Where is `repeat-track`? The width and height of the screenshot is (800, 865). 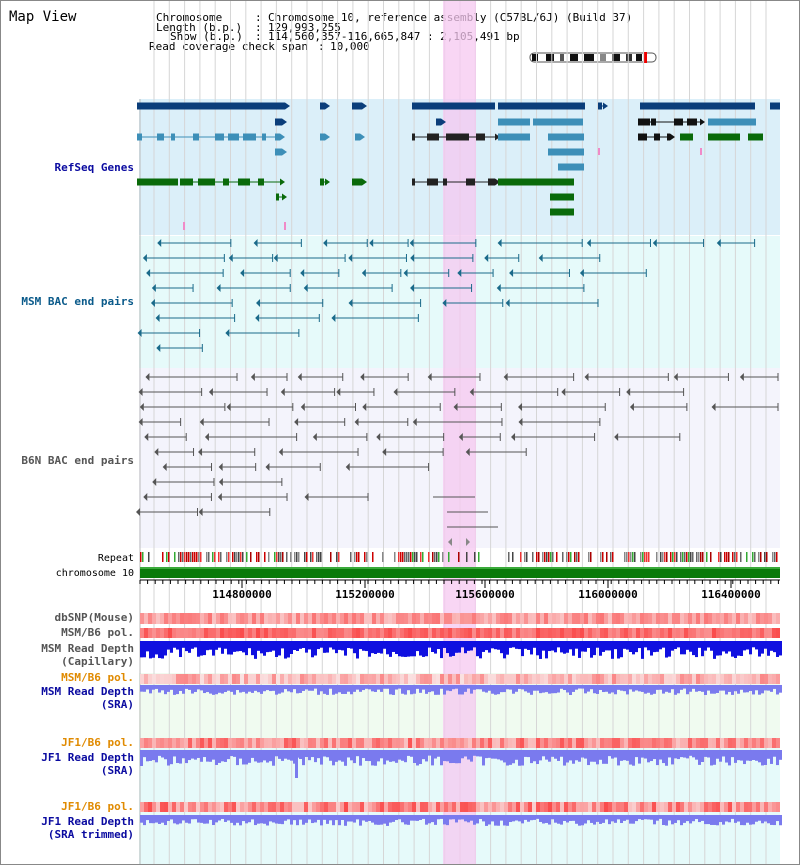
repeat-track is located at coordinates (459, 557).